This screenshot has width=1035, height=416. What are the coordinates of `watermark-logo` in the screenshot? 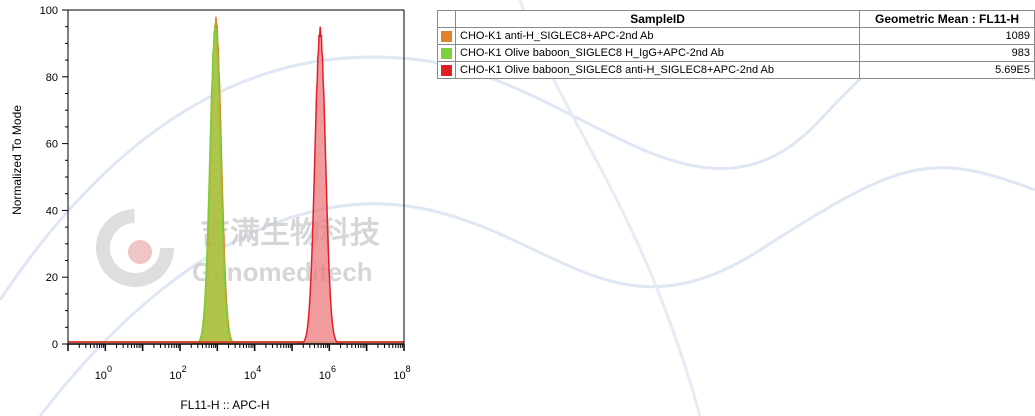 It's located at (135, 248).